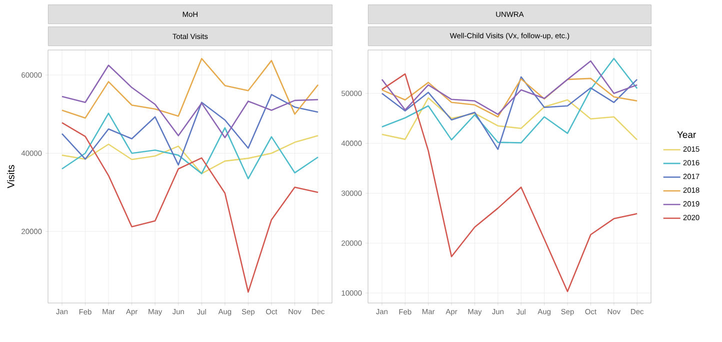 Image resolution: width=722 pixels, height=342 pixels. I want to click on legend-title: Year, so click(686, 134).